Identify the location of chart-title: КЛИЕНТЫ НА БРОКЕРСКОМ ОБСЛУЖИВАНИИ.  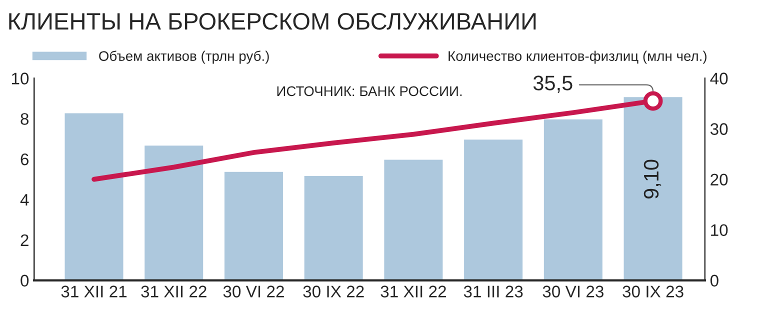
(272, 21).